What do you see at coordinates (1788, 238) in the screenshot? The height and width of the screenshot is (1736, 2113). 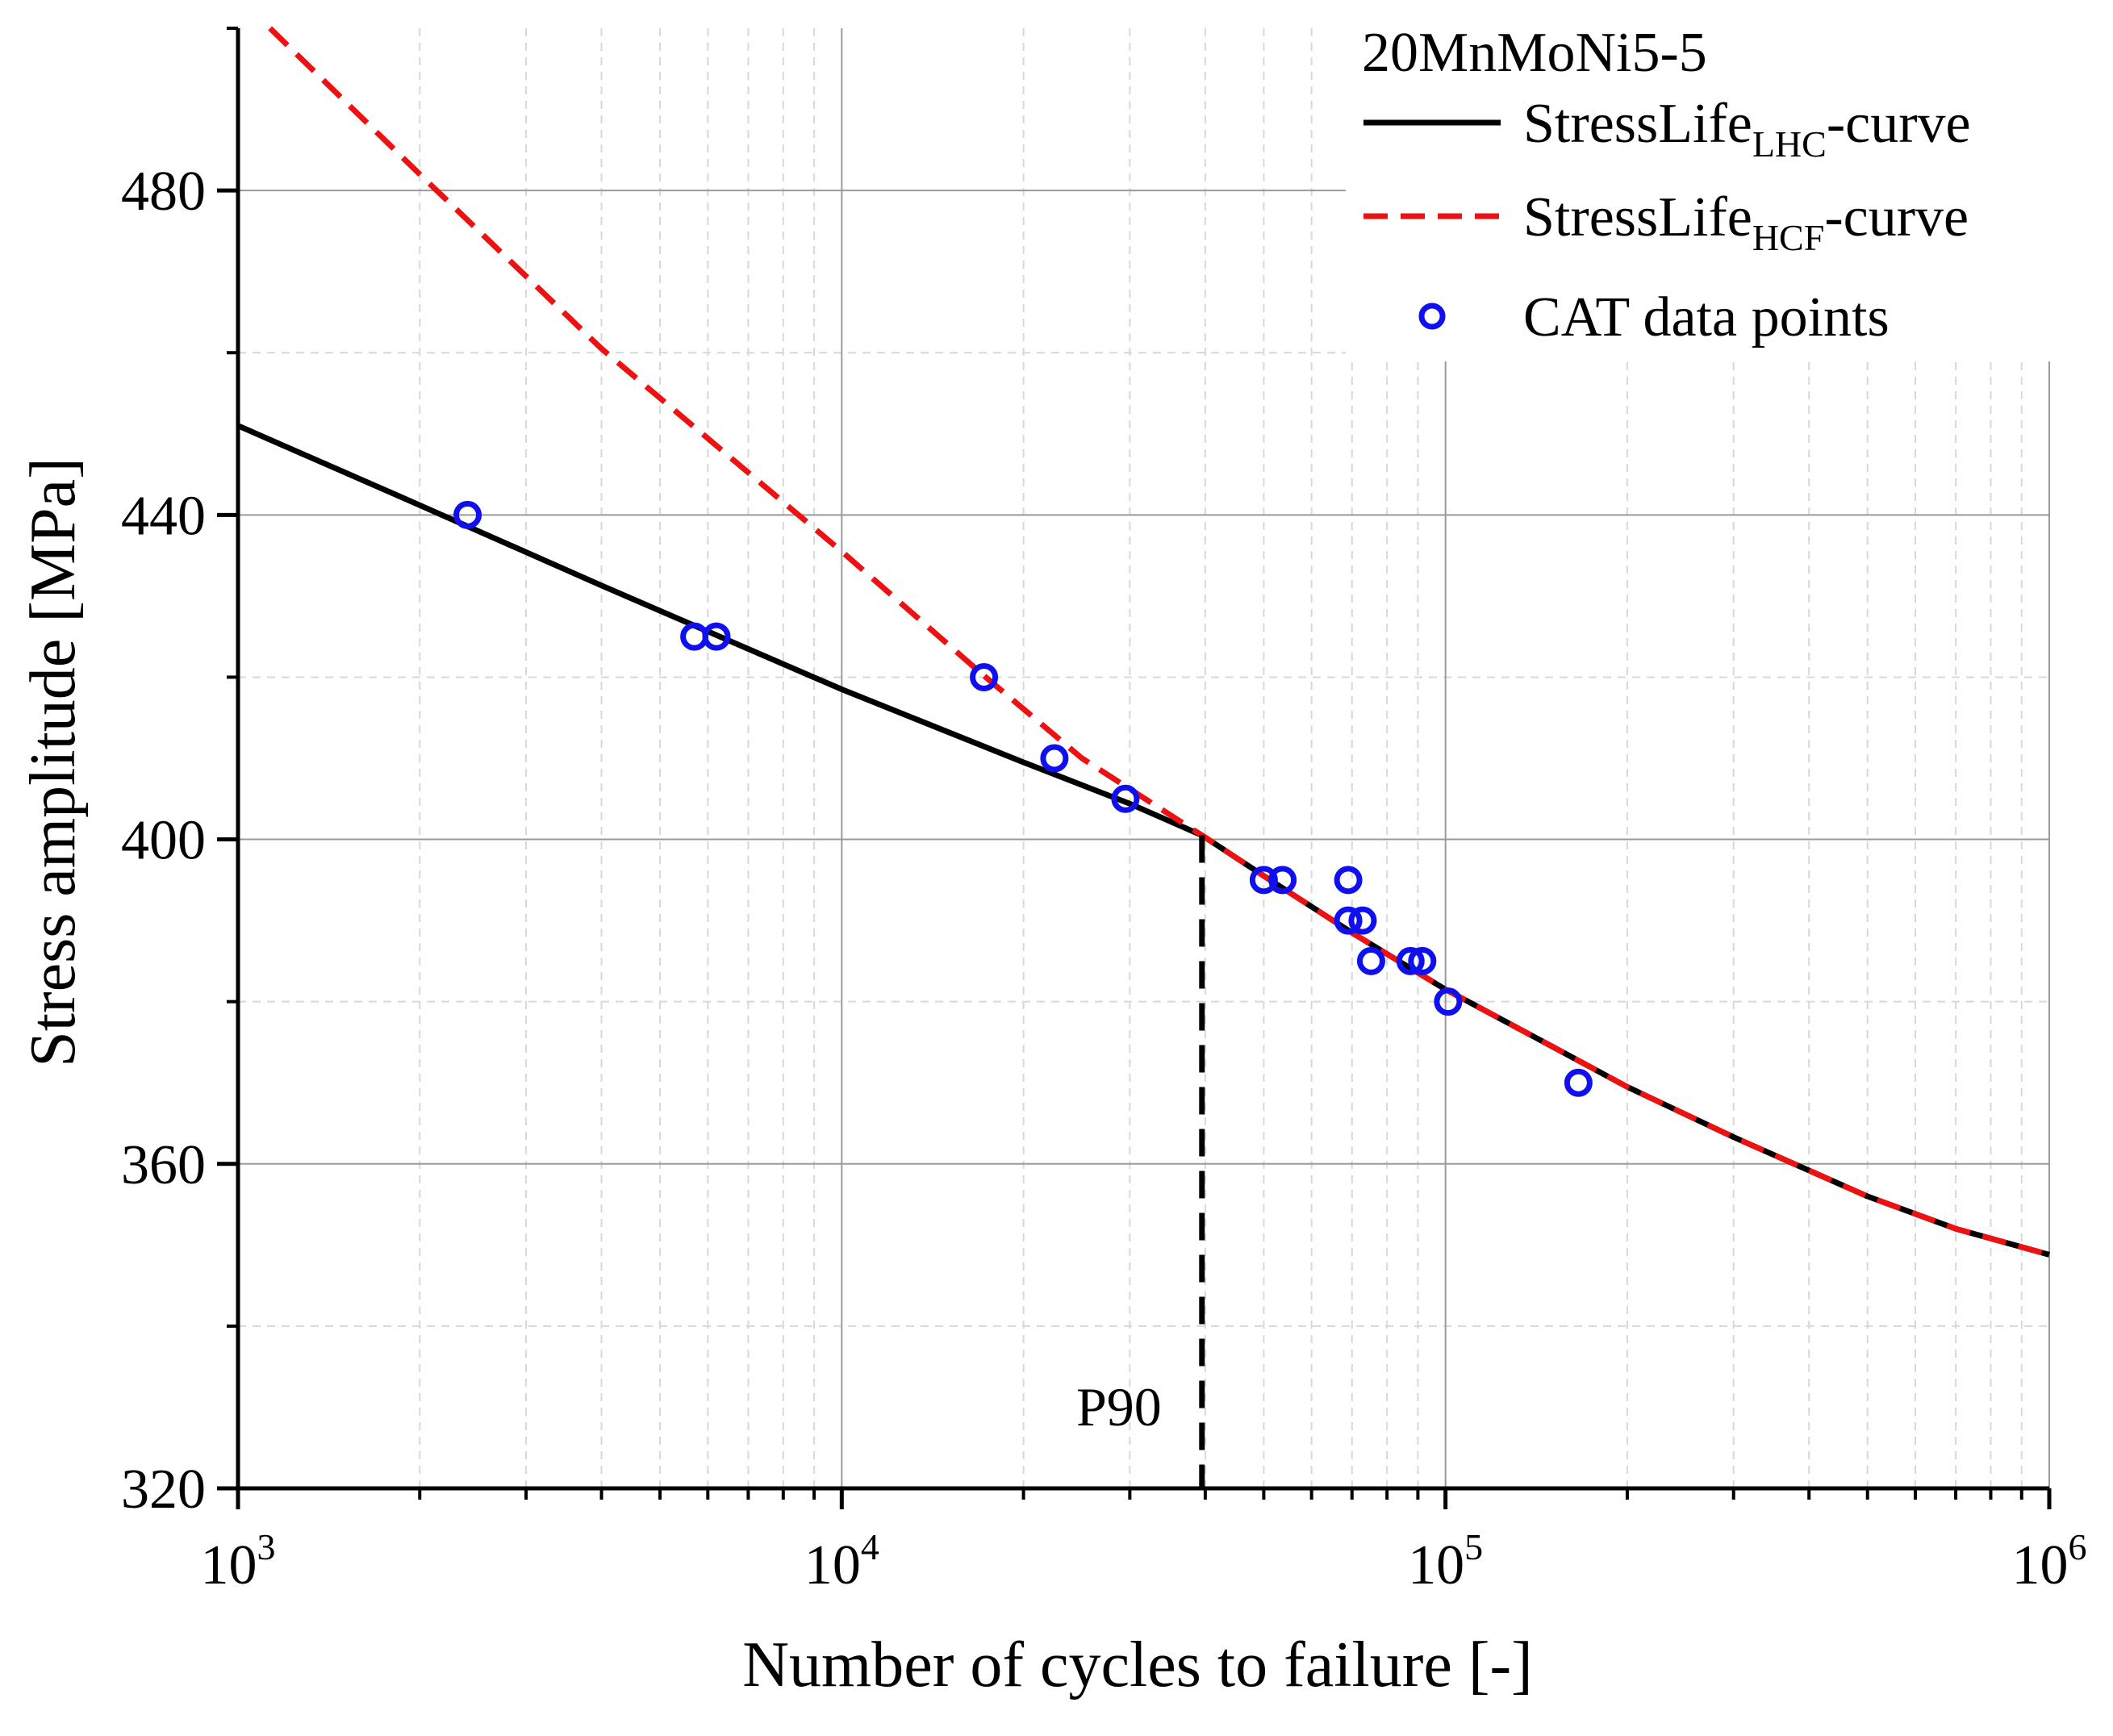 I see `legend-hcf-sub: HCF` at bounding box center [1788, 238].